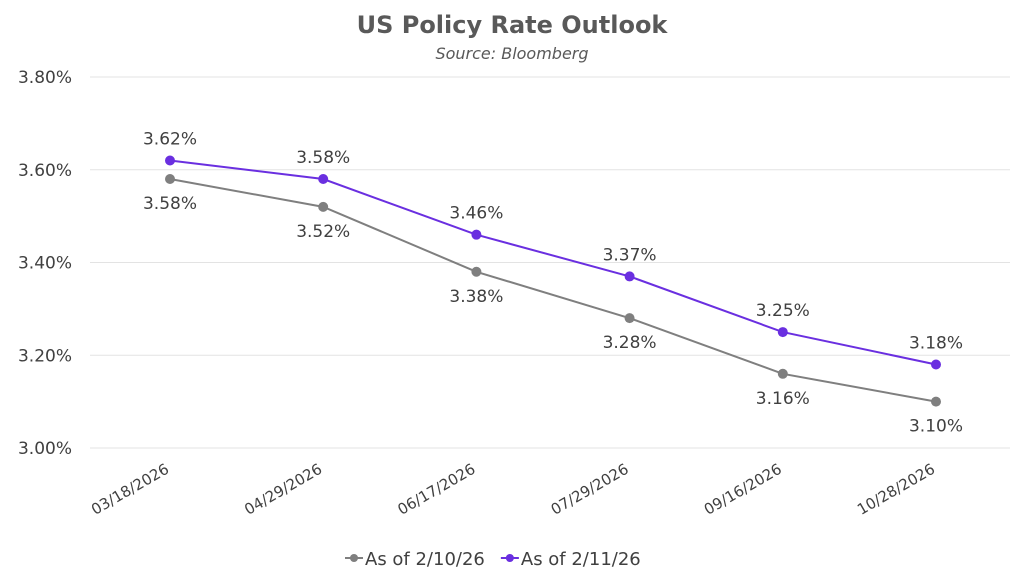 Image resolution: width=1024 pixels, height=576 pixels. I want to click on x-tick-label: 03/18/2026, so click(130, 489).